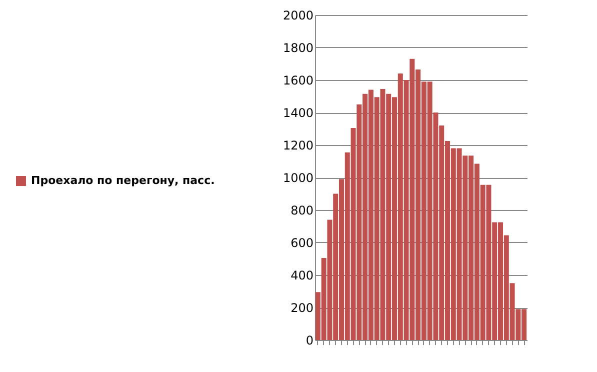  What do you see at coordinates (310, 341) in the screenshot?
I see `y-tick-label: 0` at bounding box center [310, 341].